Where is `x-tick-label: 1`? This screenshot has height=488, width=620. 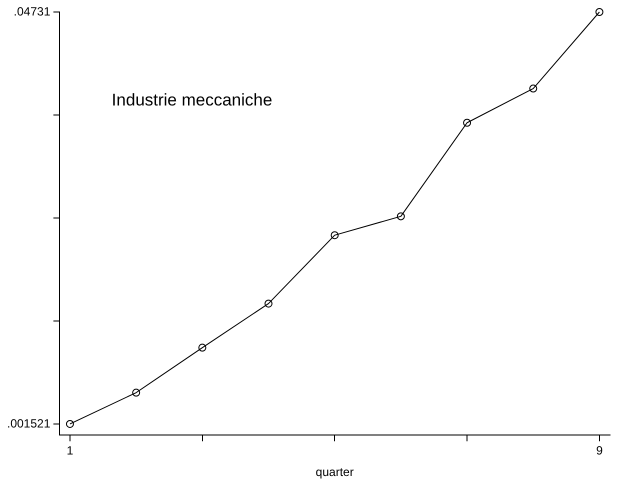
x-tick-label: 1 is located at coordinates (70, 451).